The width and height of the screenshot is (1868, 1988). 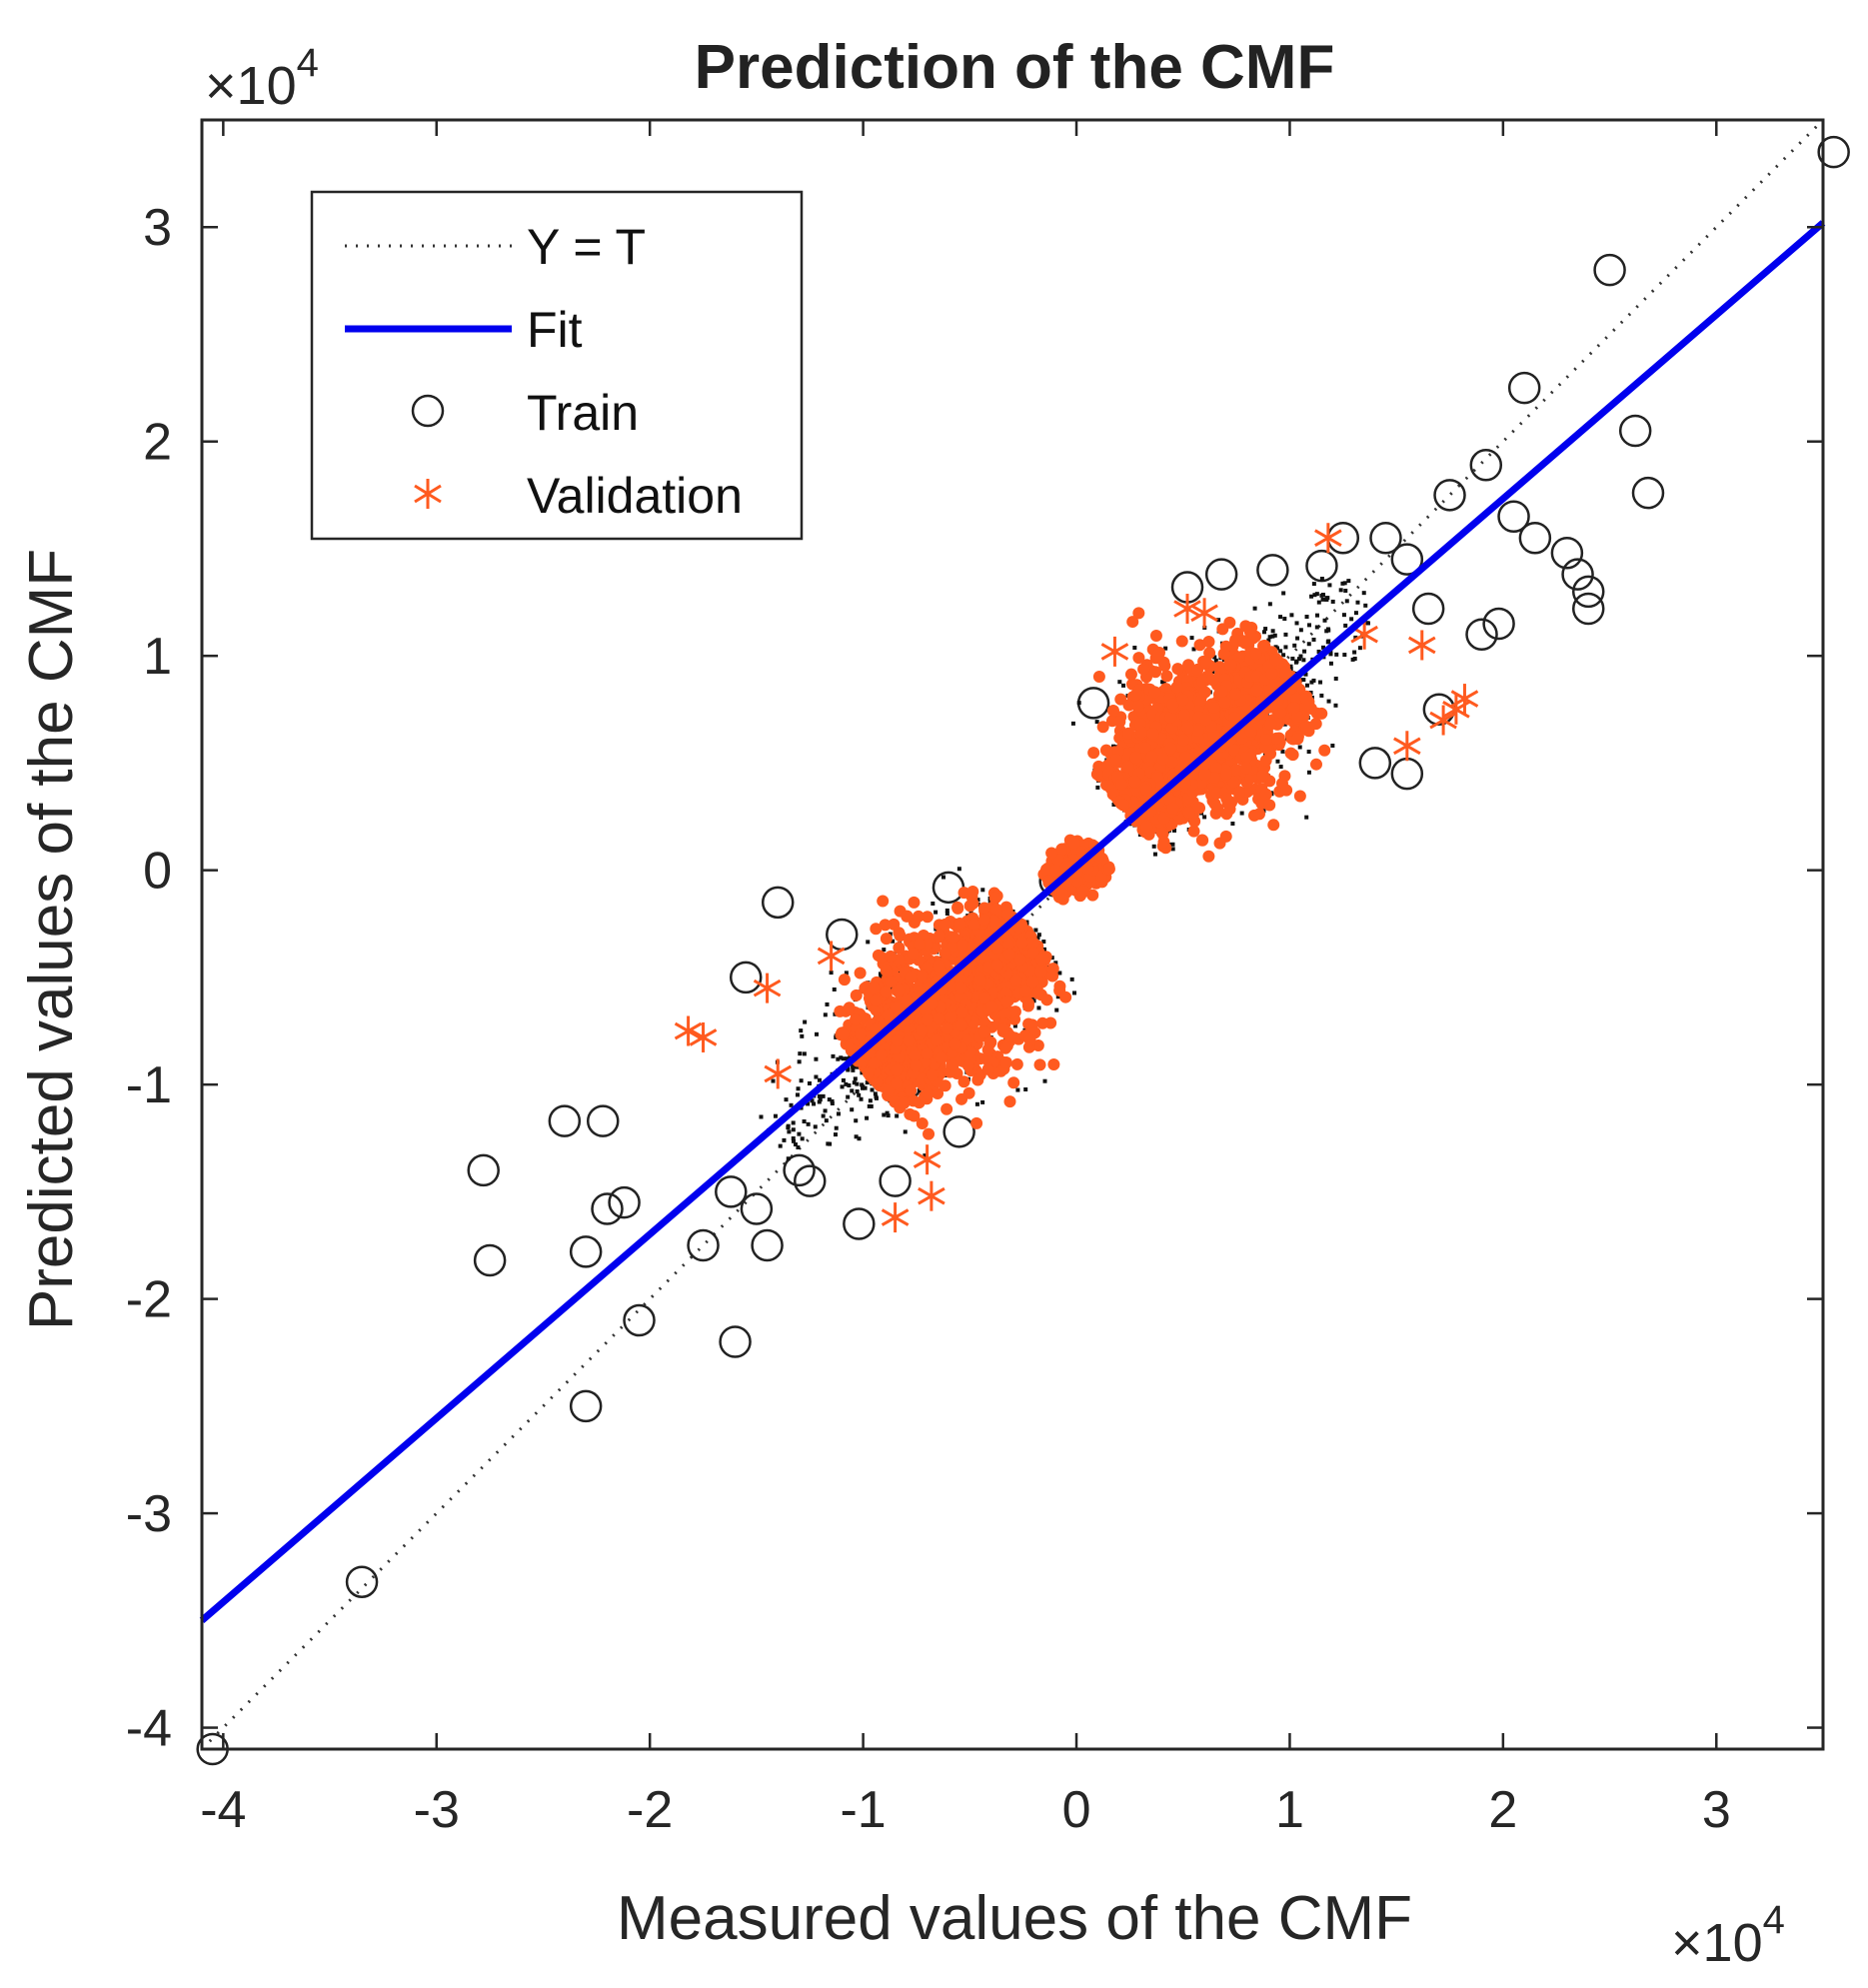 I want to click on y-tick-label: -1, so click(x=149, y=1085).